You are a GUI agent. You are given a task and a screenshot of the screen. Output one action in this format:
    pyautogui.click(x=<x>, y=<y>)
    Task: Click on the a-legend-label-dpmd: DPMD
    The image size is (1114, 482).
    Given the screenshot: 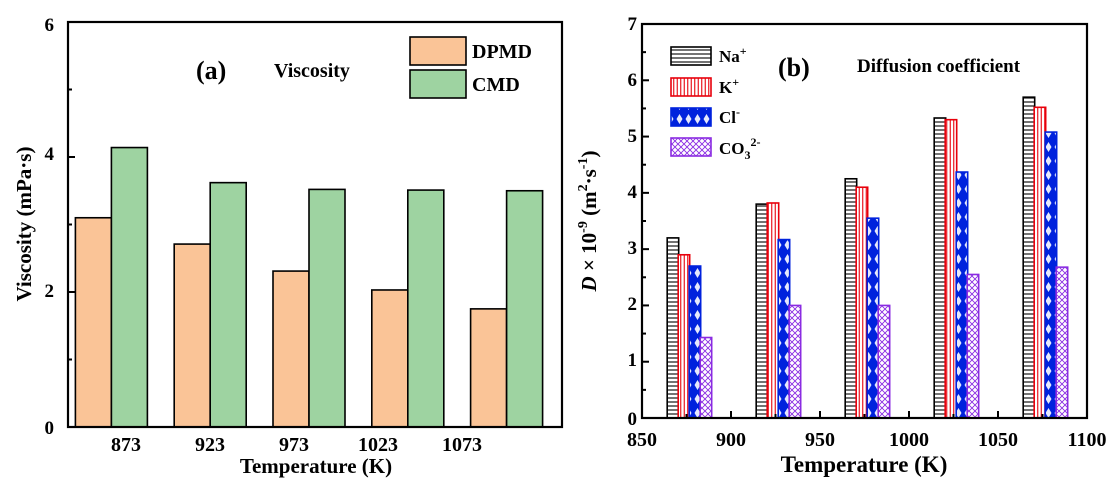 What is the action you would take?
    pyautogui.click(x=502, y=52)
    